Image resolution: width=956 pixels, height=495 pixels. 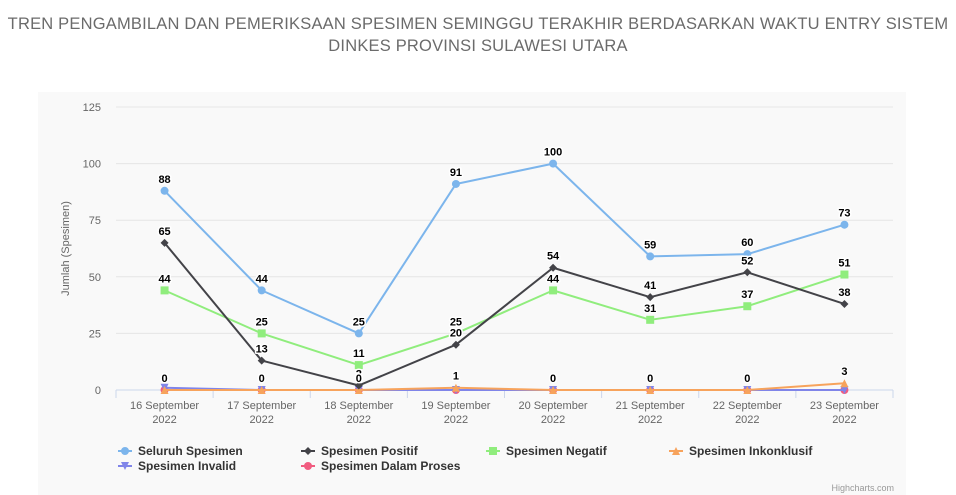 I want to click on legend-label: Spesimen Invalid, so click(x=187, y=466).